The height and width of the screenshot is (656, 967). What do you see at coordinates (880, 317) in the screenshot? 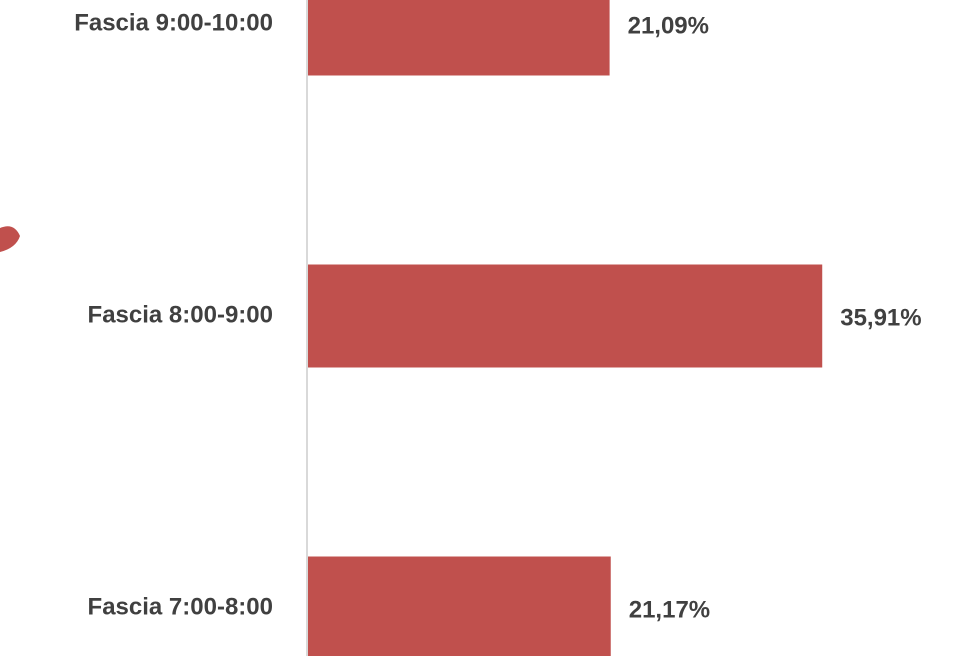
I see `data-label: 35,91%` at bounding box center [880, 317].